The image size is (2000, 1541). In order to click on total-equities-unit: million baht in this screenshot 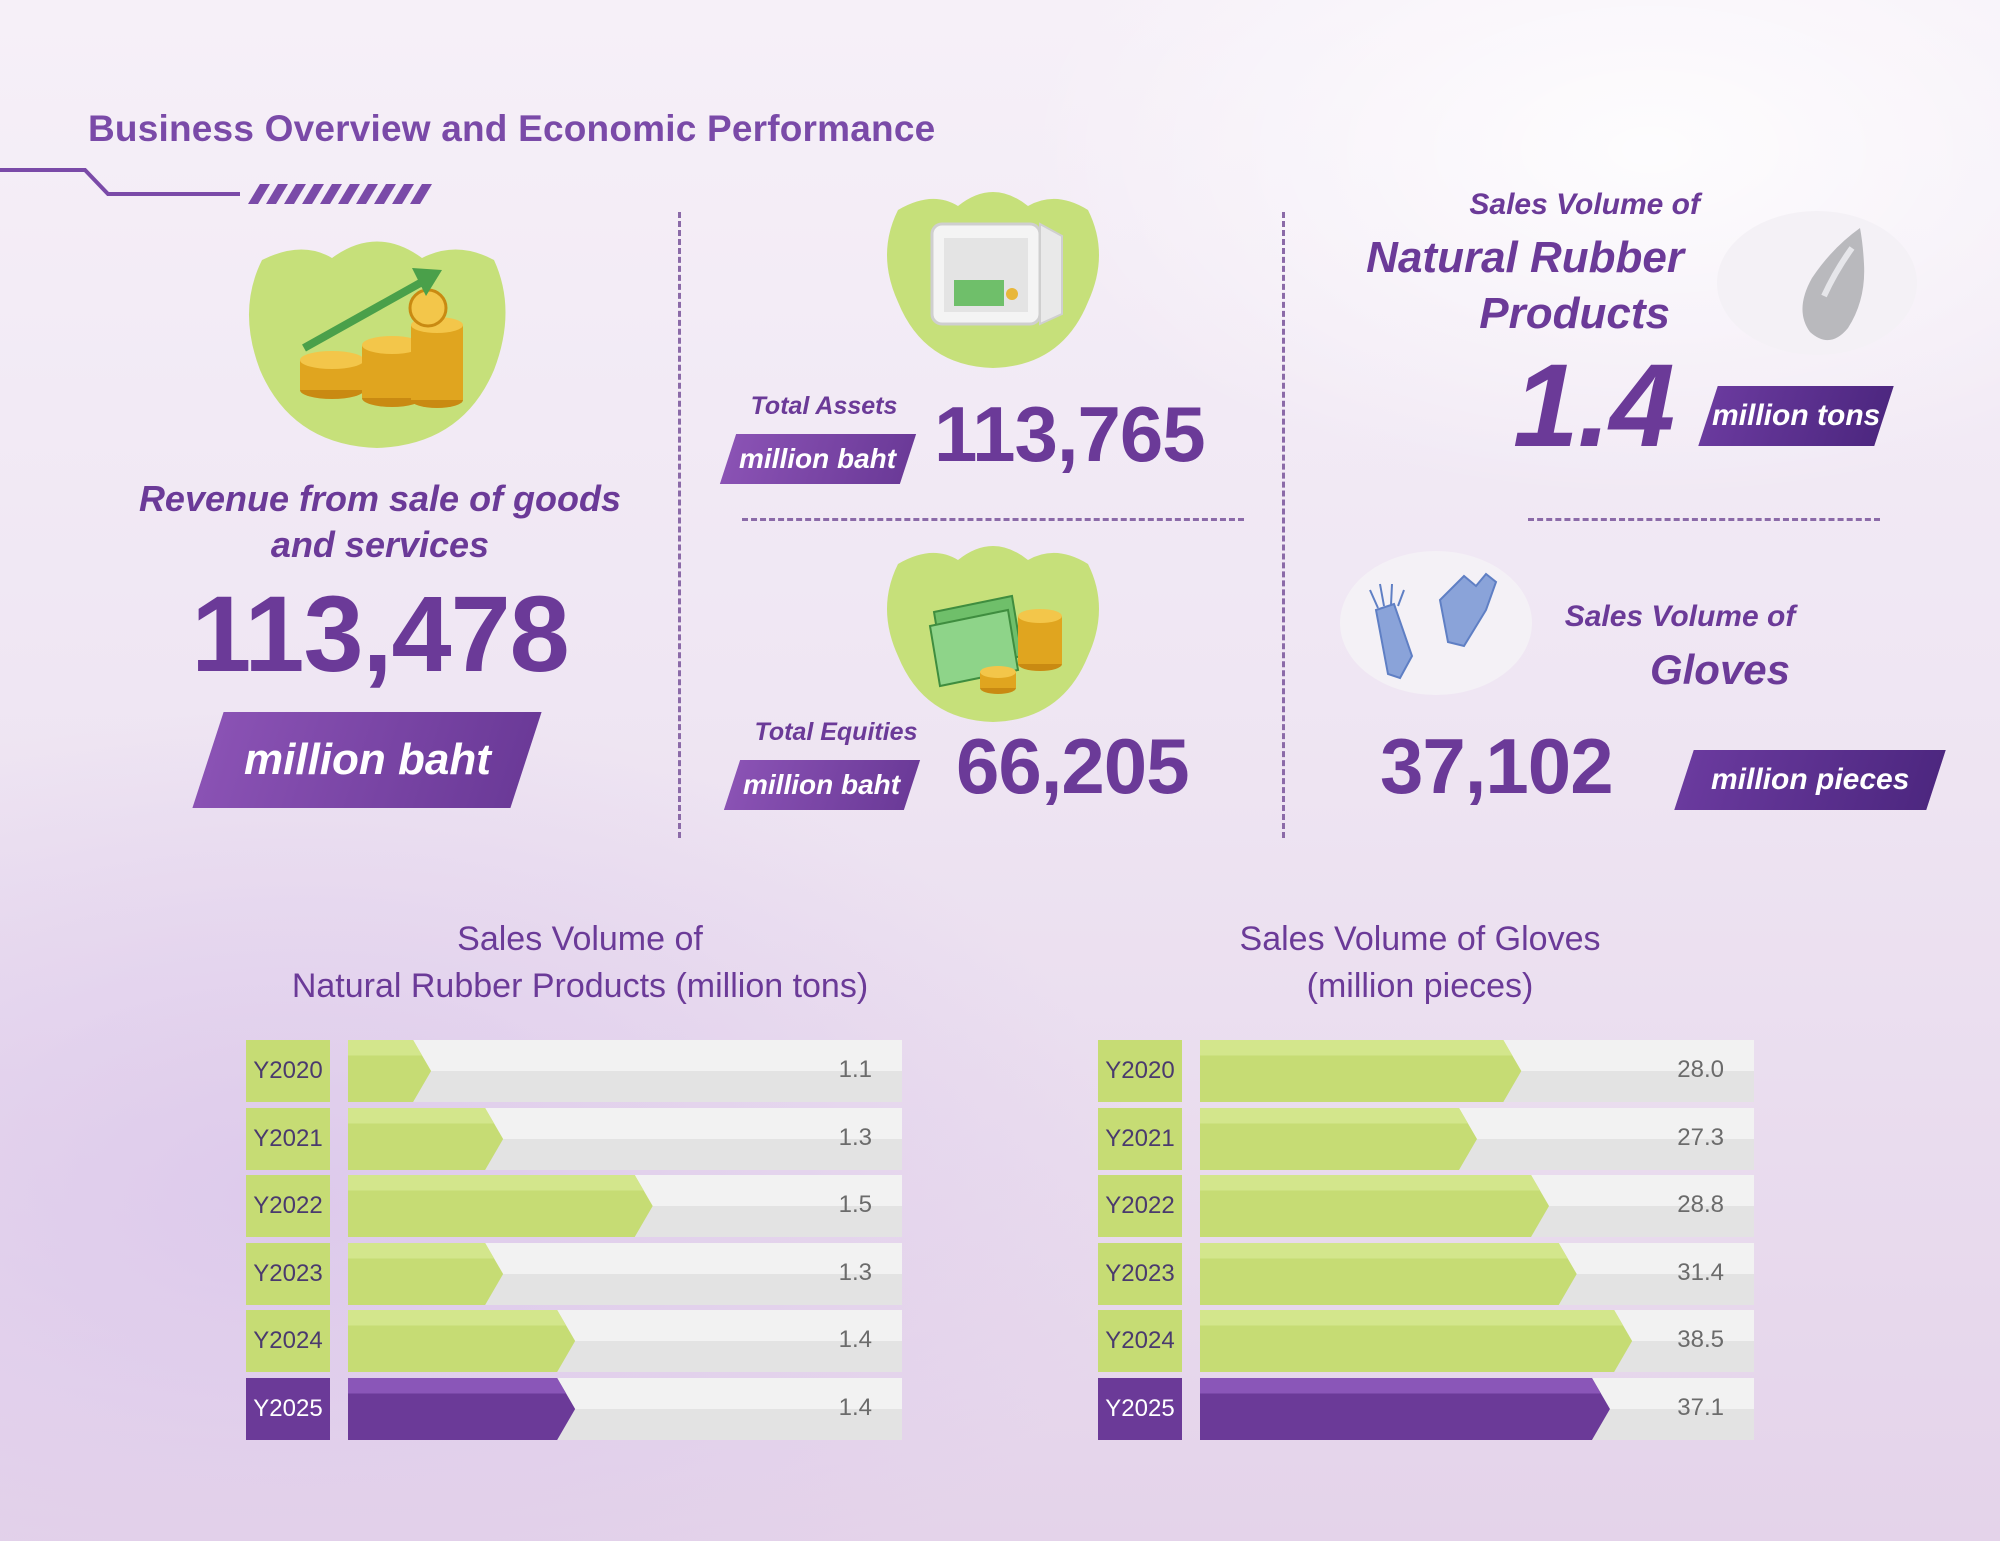, I will do `click(822, 784)`.